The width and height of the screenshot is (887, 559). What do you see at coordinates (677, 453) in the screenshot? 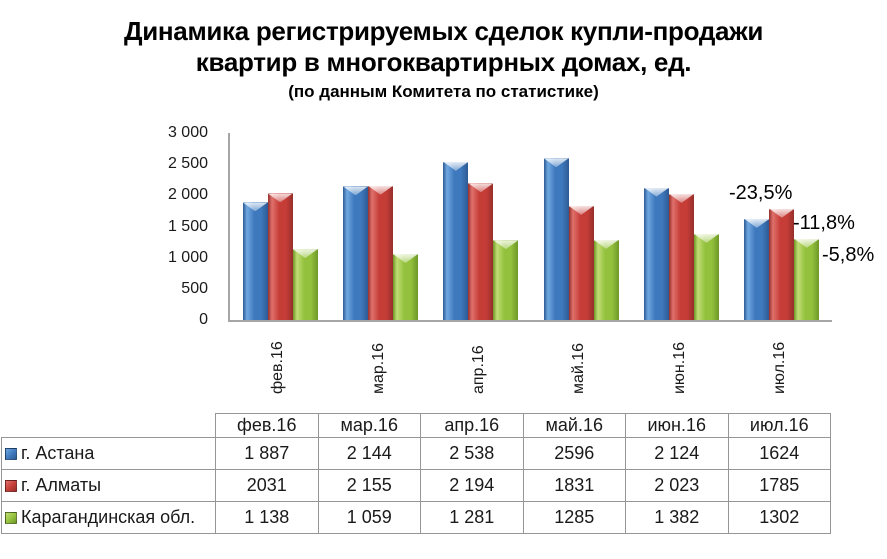
I see `table-cell-г. Астана-июн.16: 2 124` at bounding box center [677, 453].